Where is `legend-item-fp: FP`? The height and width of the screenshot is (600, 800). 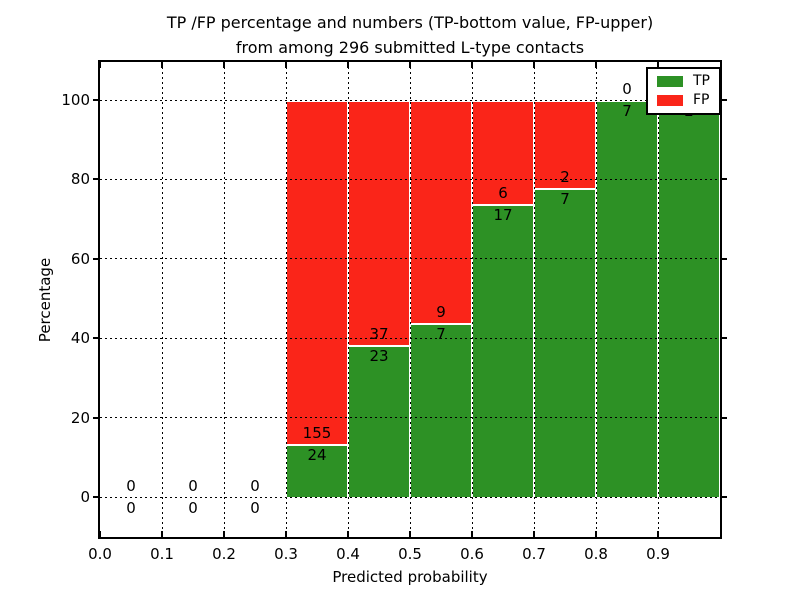 legend-item-fp: FP is located at coordinates (683, 100).